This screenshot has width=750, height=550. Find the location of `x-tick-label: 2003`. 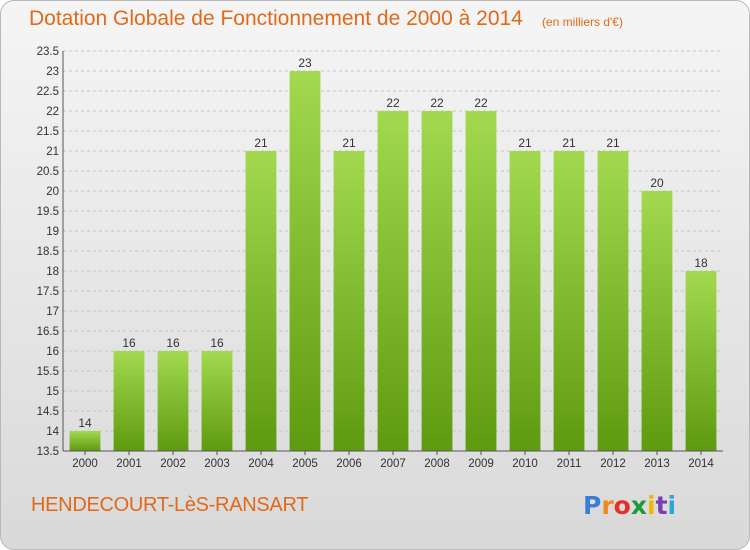

x-tick-label: 2003 is located at coordinates (217, 464).